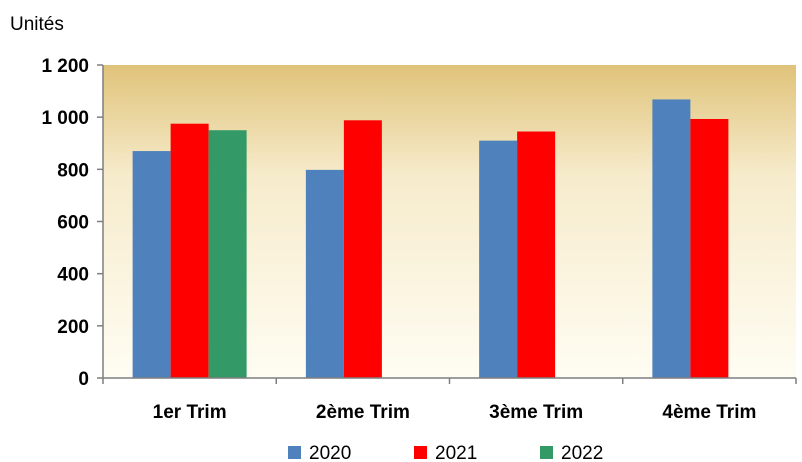 The width and height of the screenshot is (802, 462). I want to click on x-category-label: 3ème Trim, so click(536, 412).